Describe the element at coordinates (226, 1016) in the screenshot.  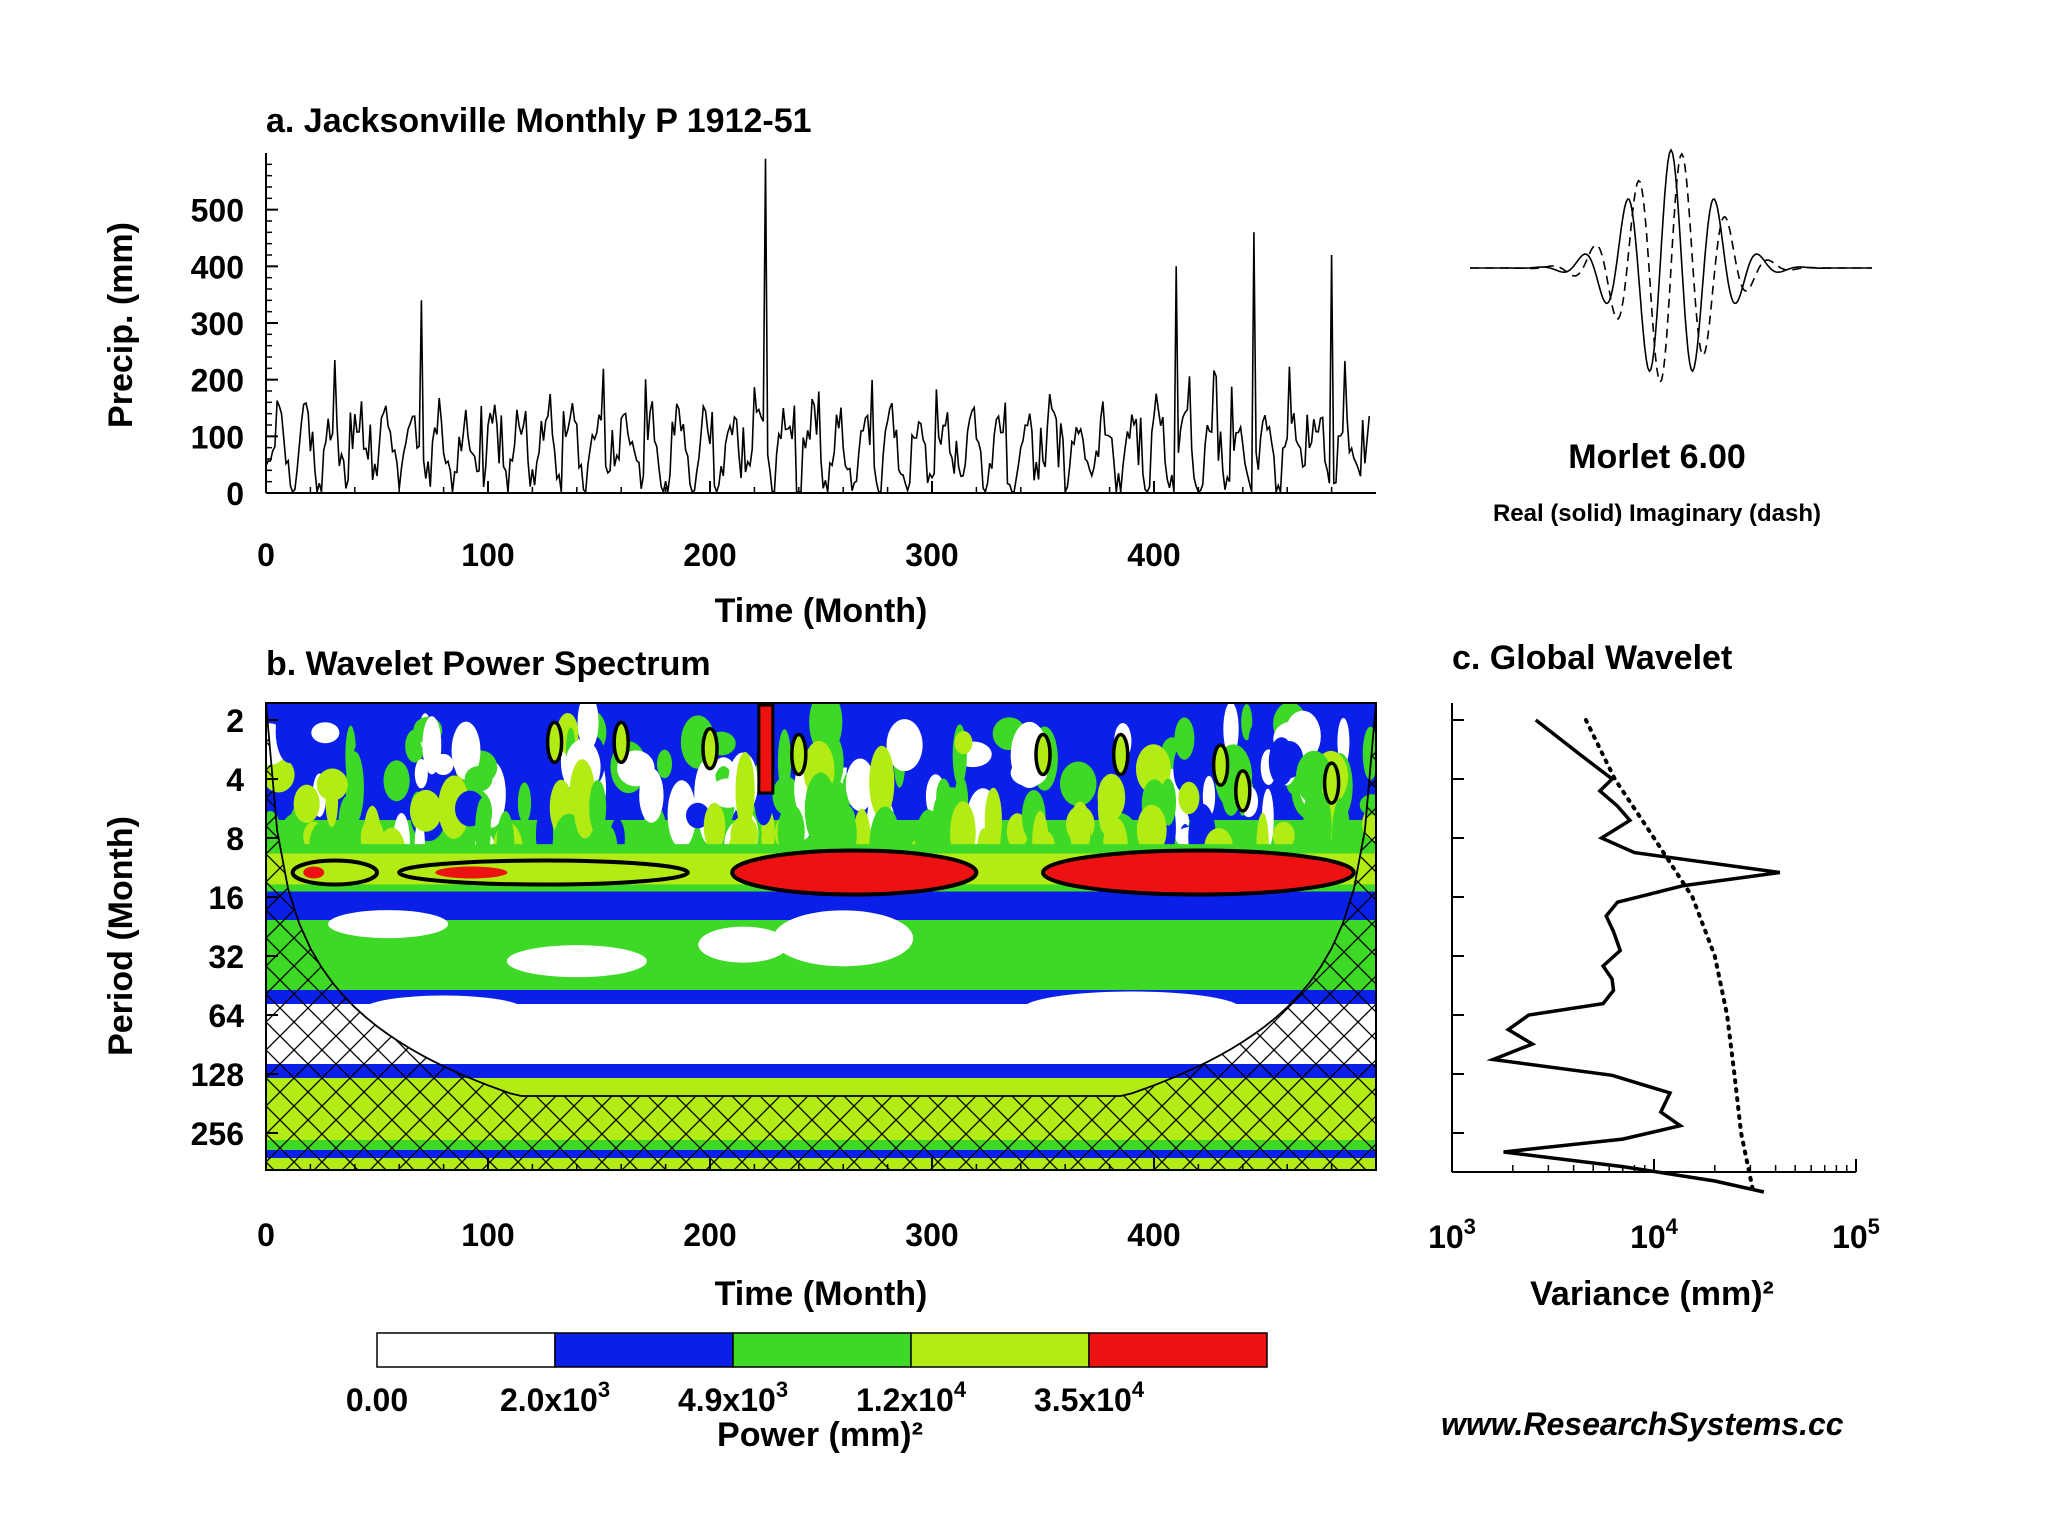
I see `wavelet-y-tick-label: 64` at that location.